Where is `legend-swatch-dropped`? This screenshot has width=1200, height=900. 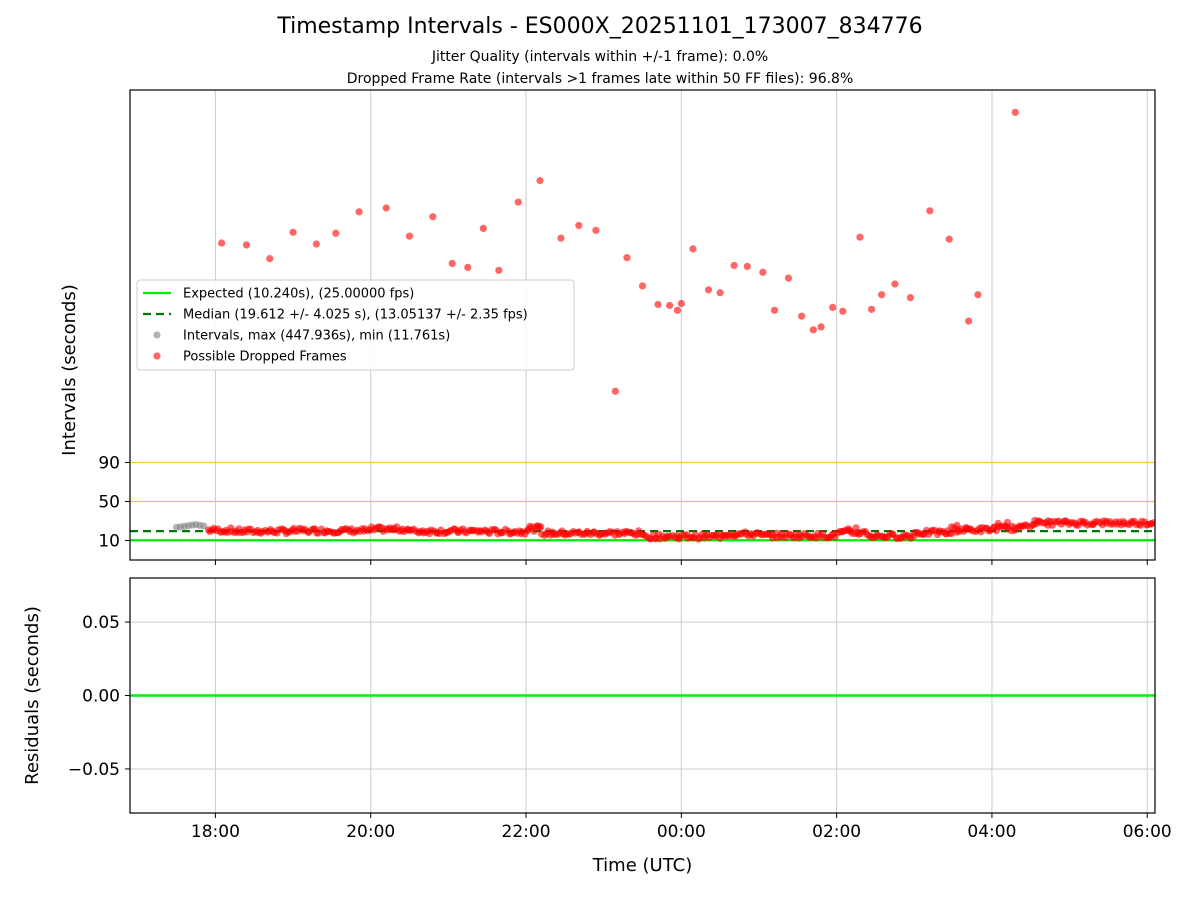
legend-swatch-dropped is located at coordinates (157, 356).